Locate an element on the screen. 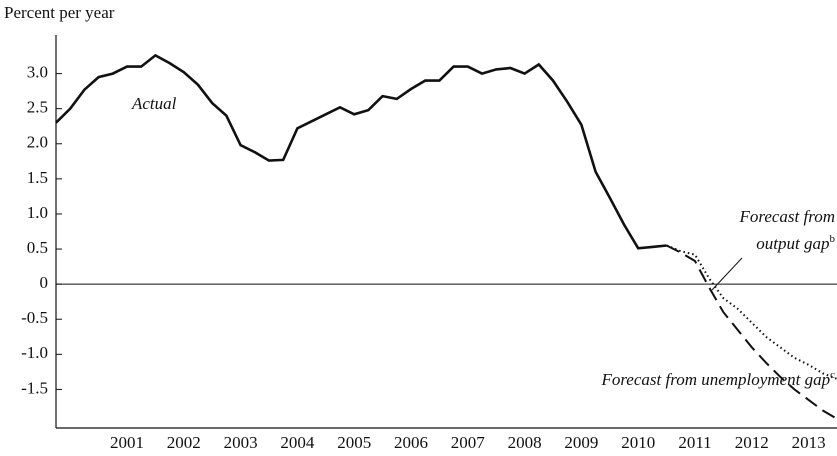  x-tick-label: 2007 is located at coordinates (468, 442).